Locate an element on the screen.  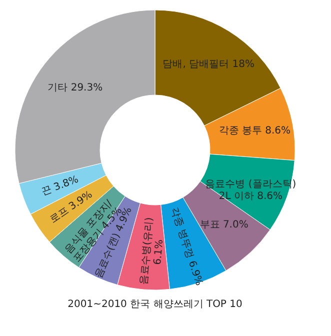
data-label: 6.1% is located at coordinates (159, 252).